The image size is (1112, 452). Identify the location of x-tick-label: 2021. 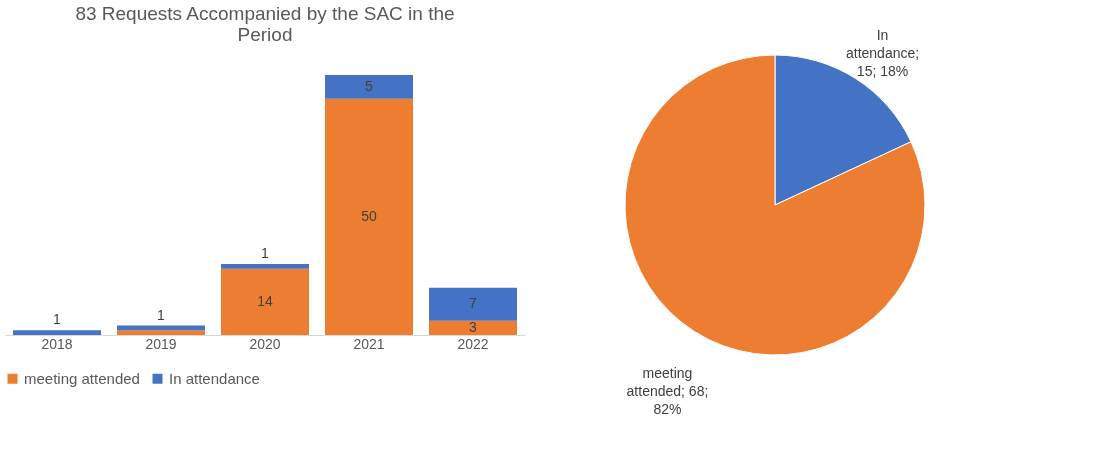
(369, 343).